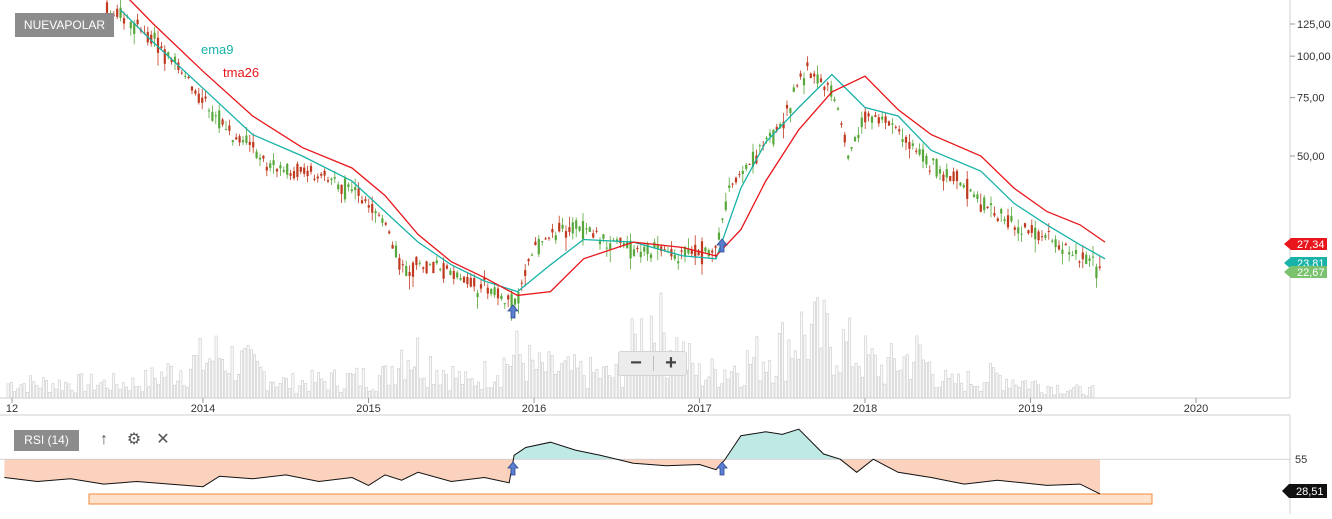 The height and width of the screenshot is (519, 1332). What do you see at coordinates (699, 409) in the screenshot?
I see `x-tick-label: 2017` at bounding box center [699, 409].